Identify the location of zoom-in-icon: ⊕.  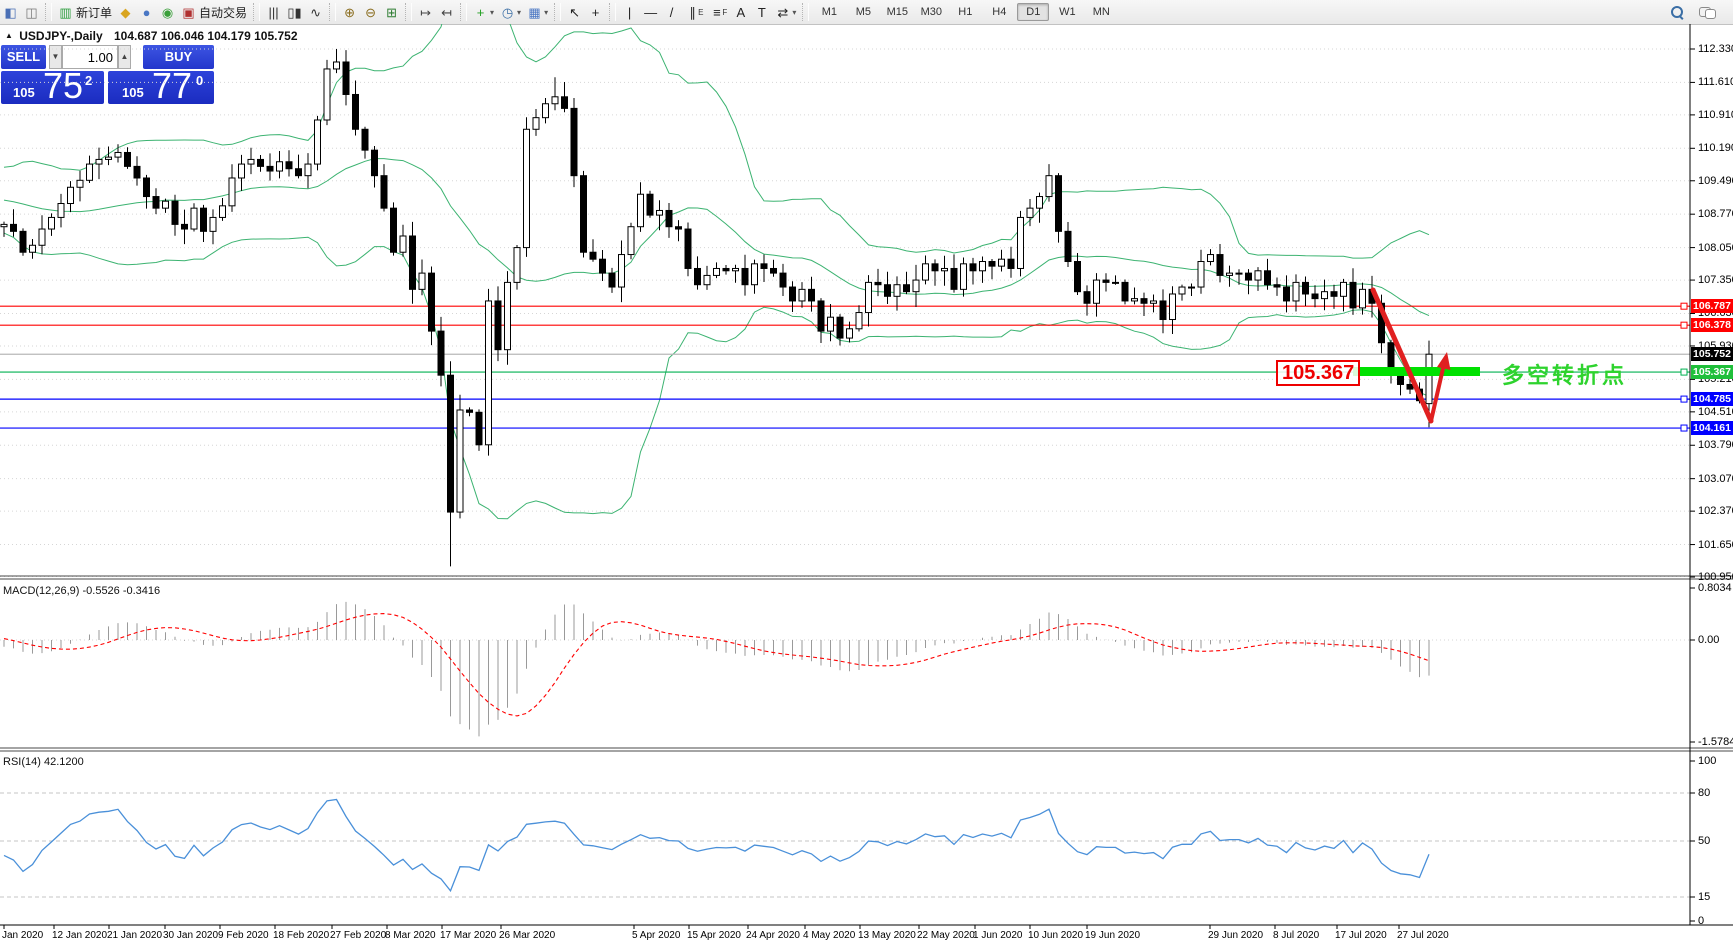
(349, 12).